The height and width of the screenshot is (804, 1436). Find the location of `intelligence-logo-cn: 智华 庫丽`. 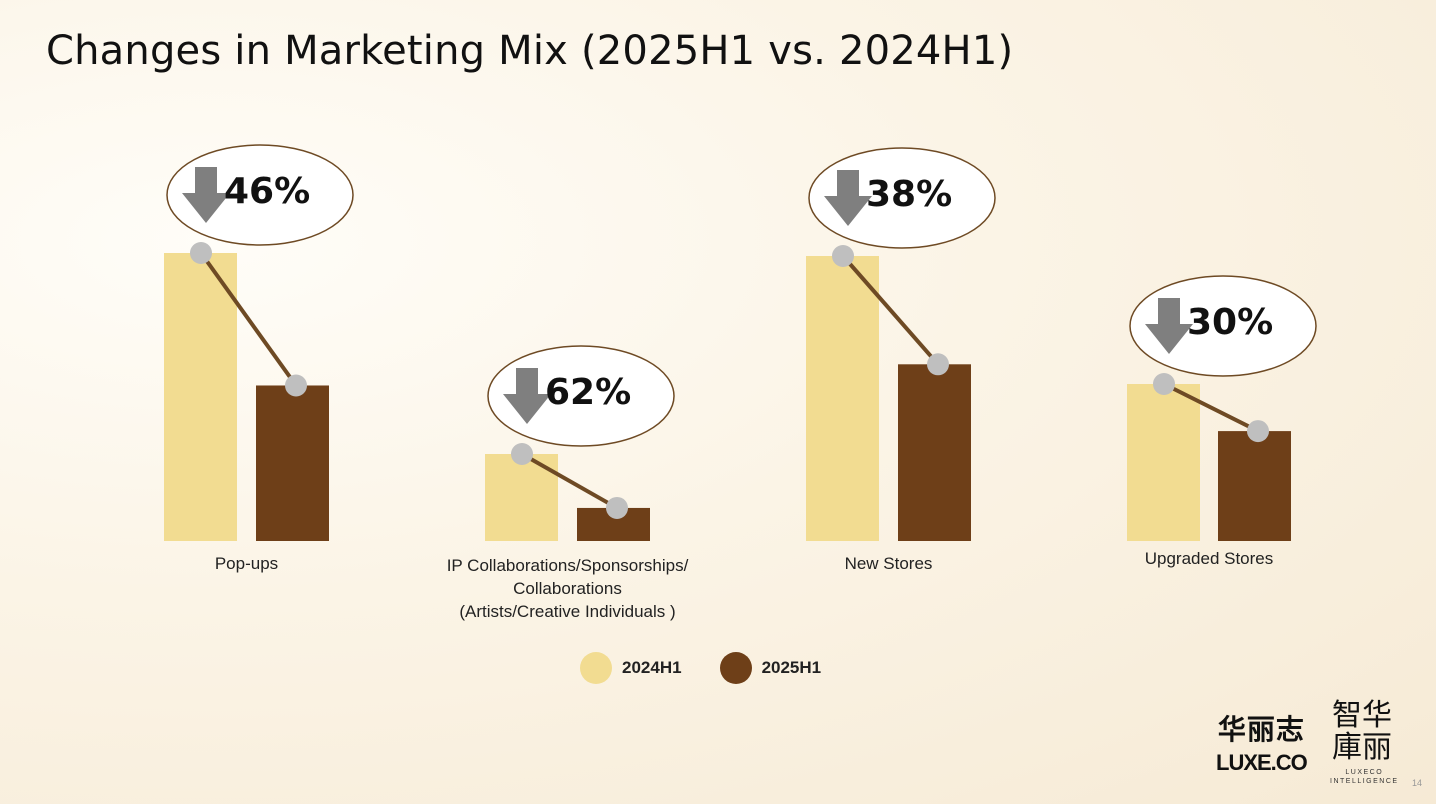

intelligence-logo-cn: 智华 庫丽 is located at coordinates (1362, 731).